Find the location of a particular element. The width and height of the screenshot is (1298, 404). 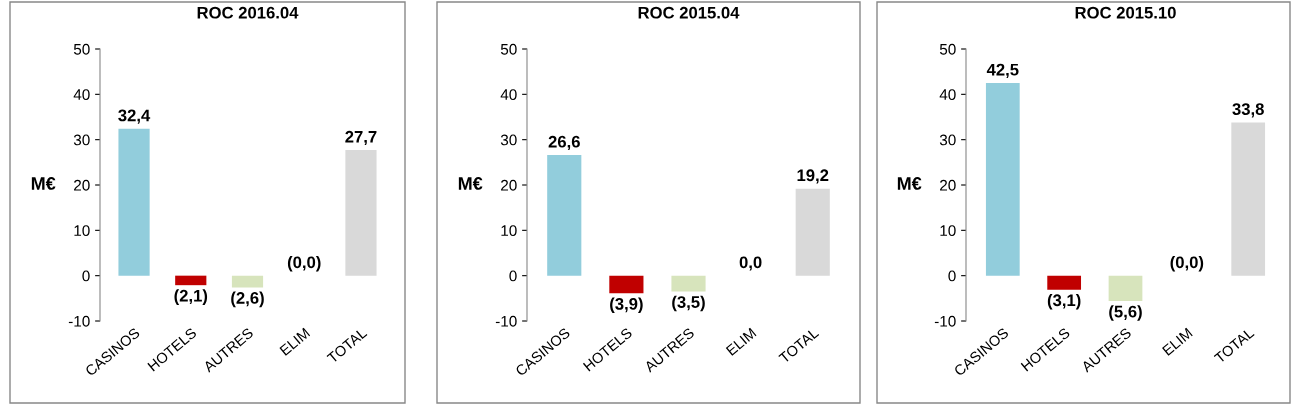

data-label: (5,6) is located at coordinates (1125, 313).